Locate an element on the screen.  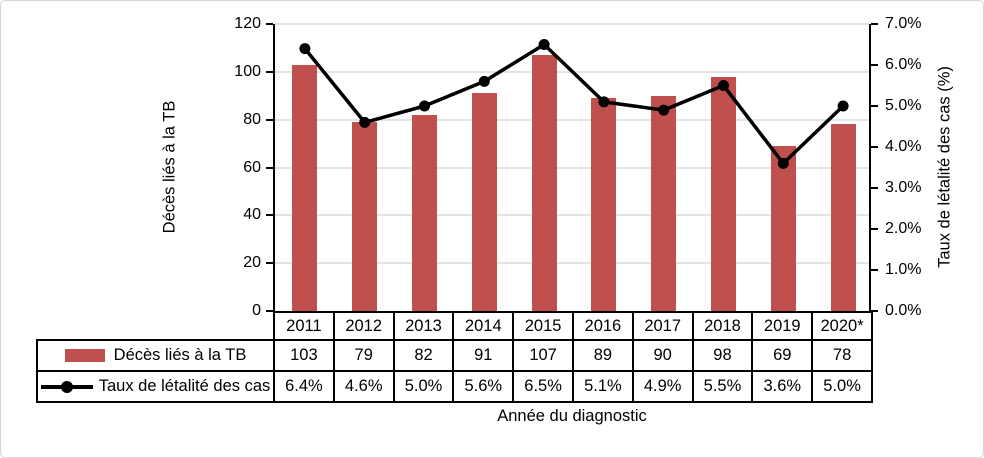
series-name: Taux de létalité des cas is located at coordinates (184, 386).